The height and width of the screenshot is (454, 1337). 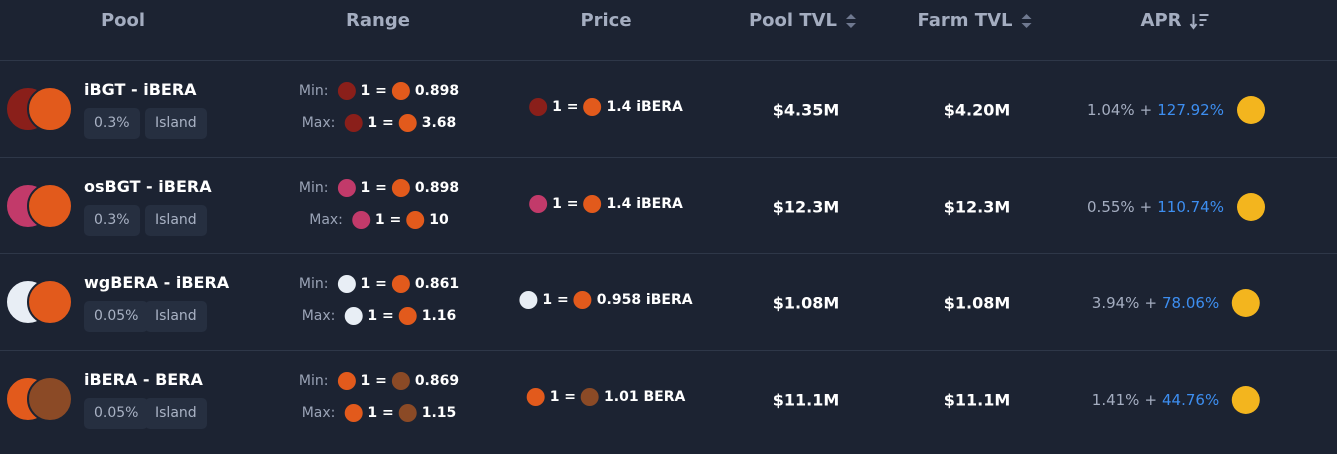 What do you see at coordinates (112, 123) in the screenshot?
I see `fee-badge: 0.3%` at bounding box center [112, 123].